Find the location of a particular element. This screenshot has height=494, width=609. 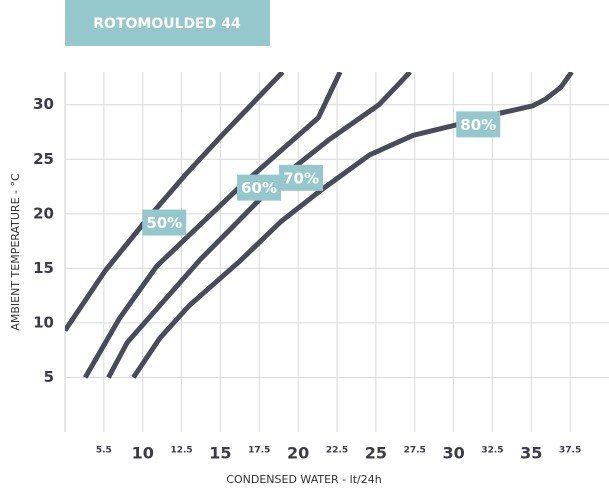

x-tick-label: 22.5 is located at coordinates (337, 451).